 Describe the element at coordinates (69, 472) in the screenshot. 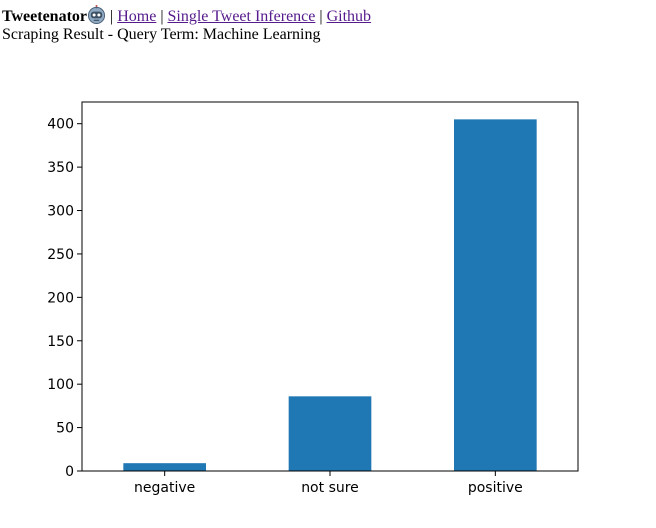

I see `y-tick-label: 0` at that location.